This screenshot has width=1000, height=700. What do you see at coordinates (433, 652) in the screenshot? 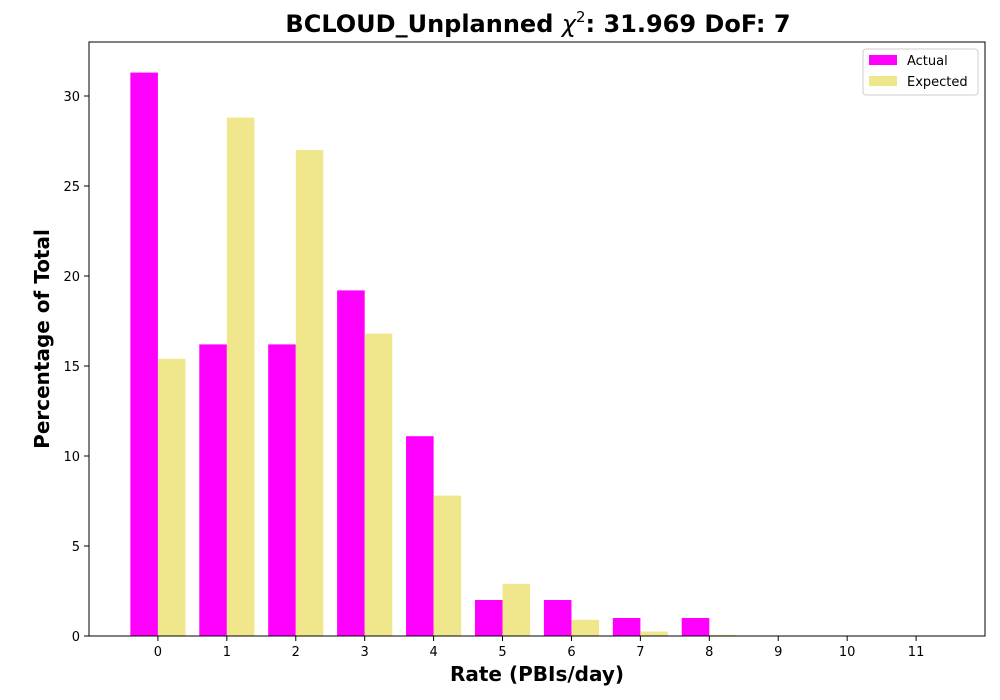
I see `x-tick-label-4: 4` at bounding box center [433, 652].